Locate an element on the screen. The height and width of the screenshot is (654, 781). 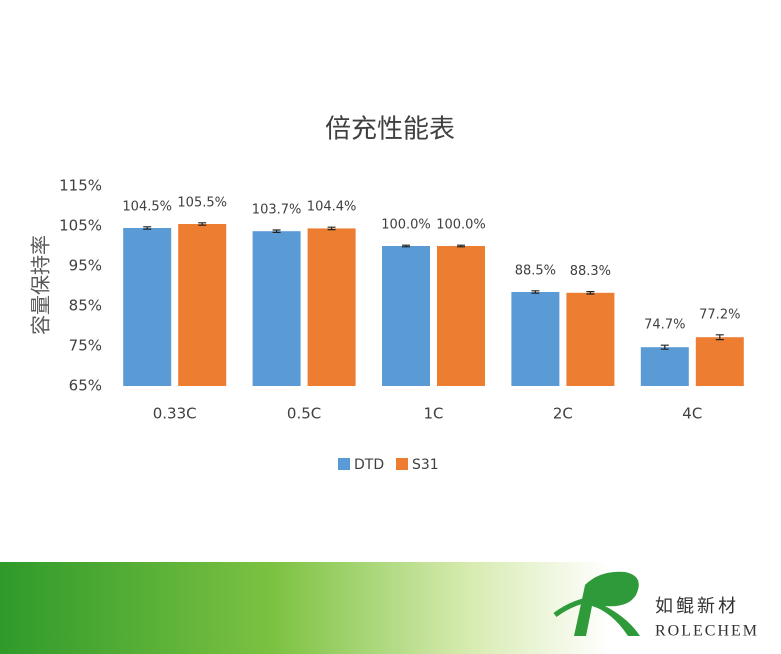
value-label: 77.2% is located at coordinates (719, 314).